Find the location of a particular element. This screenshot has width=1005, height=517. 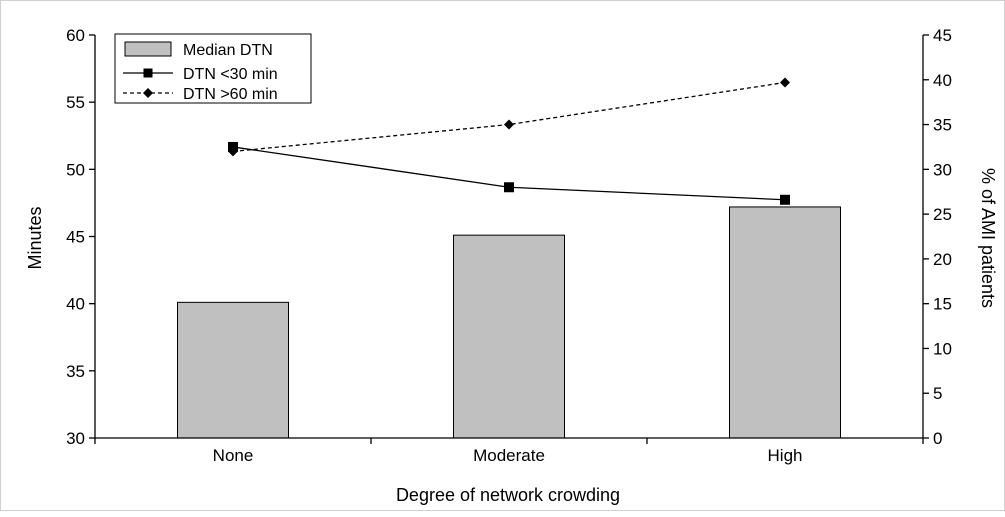

legend-label-dtn-over-60: DTN >60 min is located at coordinates (230, 94).